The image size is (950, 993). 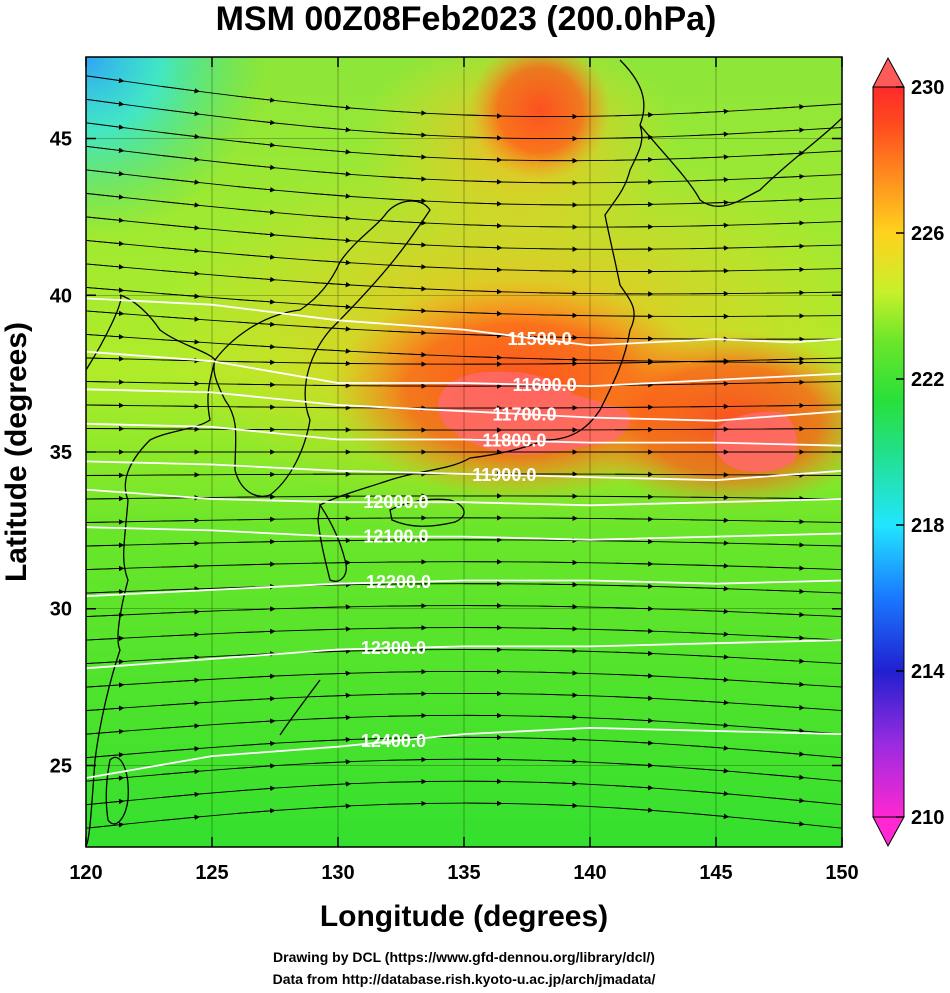 I want to click on y-tick-label: 25, so click(x=61, y=766).